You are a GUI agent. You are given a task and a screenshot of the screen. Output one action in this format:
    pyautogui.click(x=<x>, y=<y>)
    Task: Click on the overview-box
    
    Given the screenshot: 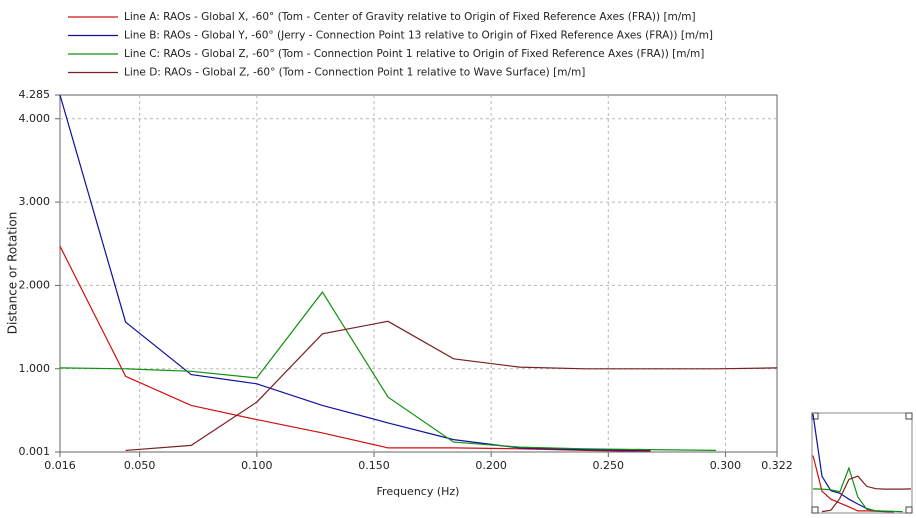 What is the action you would take?
    pyautogui.click(x=862, y=463)
    